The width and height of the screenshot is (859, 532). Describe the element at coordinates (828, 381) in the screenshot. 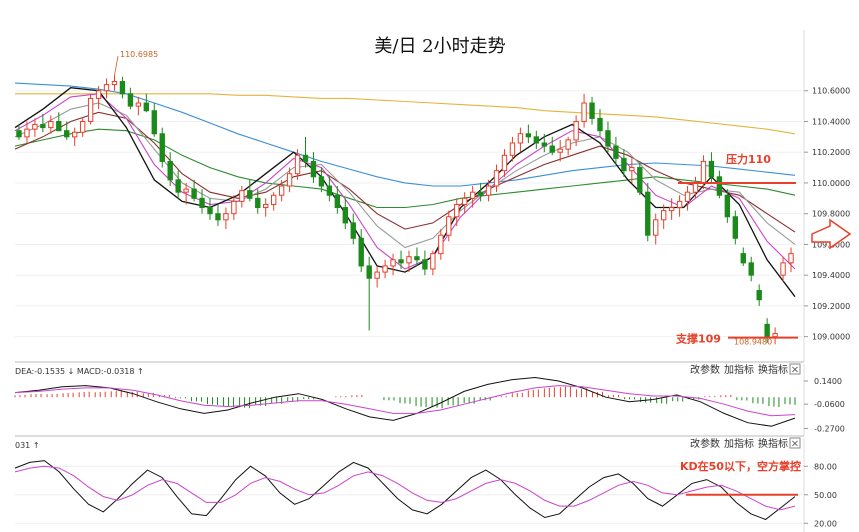

I see `macd-tick-label: 0.1400` at that location.